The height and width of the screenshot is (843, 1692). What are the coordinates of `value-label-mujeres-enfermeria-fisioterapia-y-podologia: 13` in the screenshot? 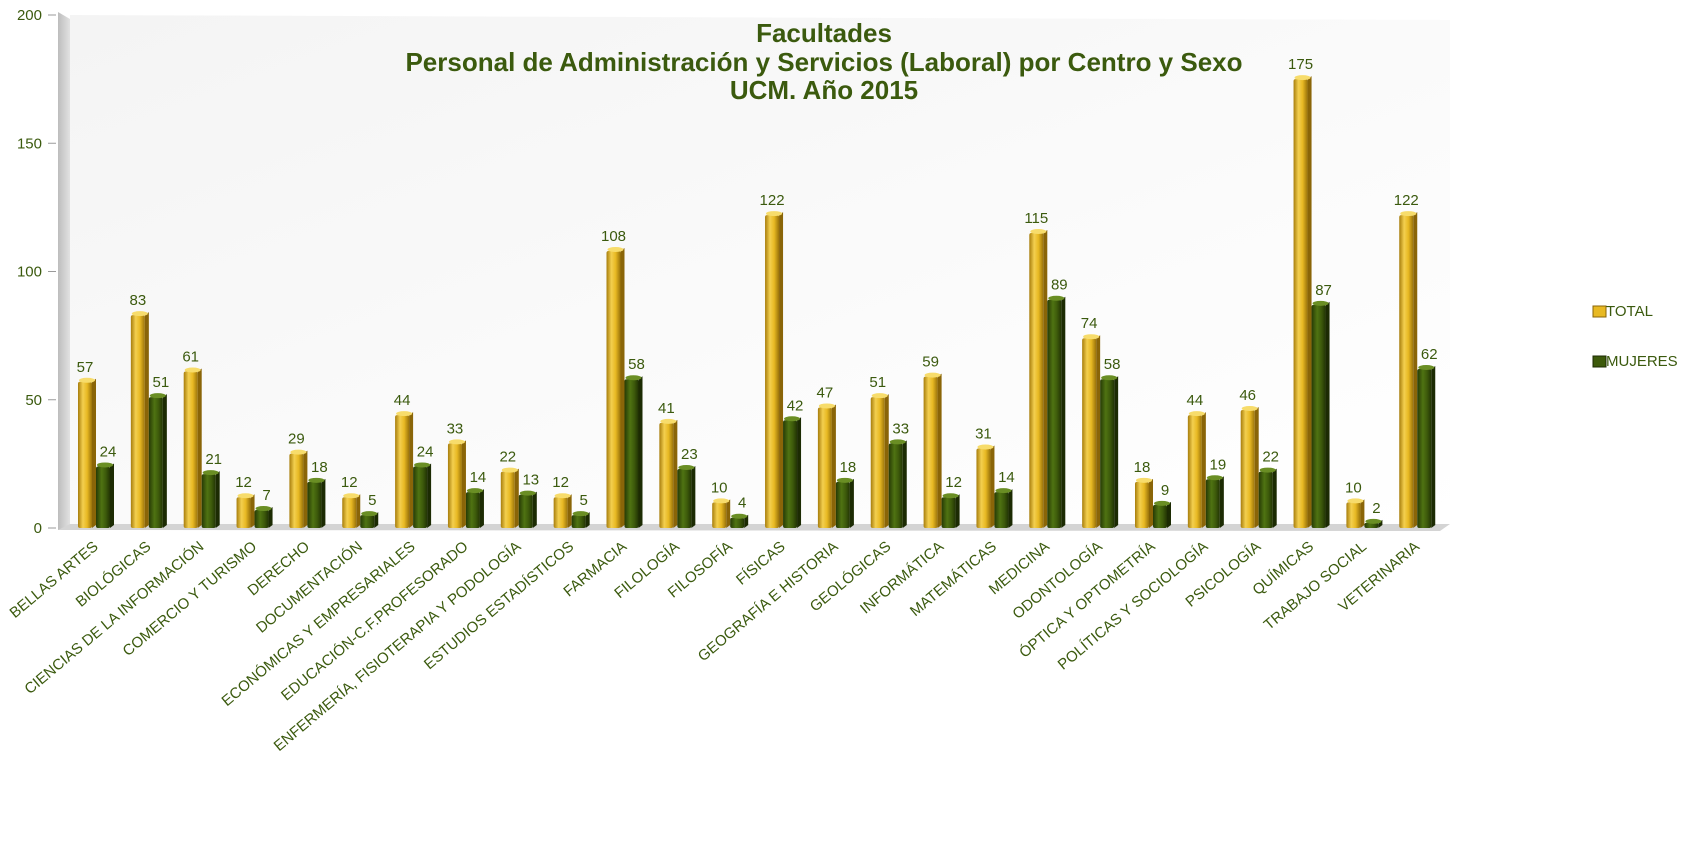 It's located at (530, 480).